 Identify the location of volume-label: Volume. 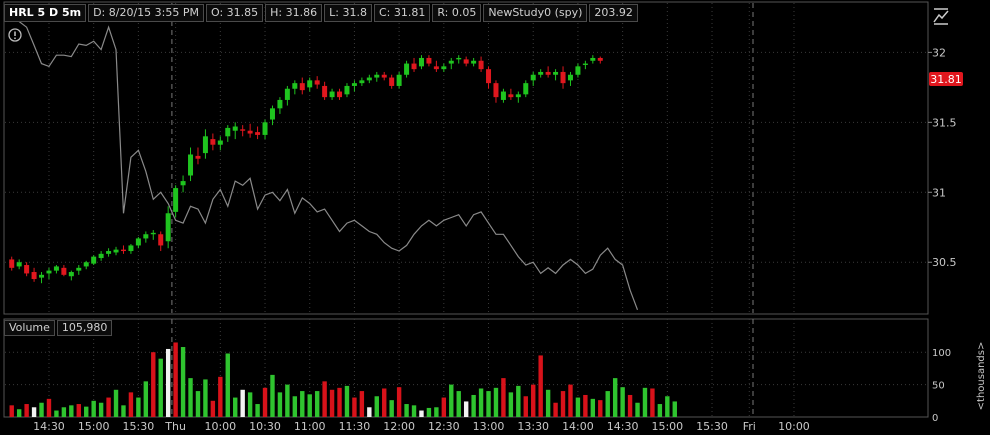
(29, 328).